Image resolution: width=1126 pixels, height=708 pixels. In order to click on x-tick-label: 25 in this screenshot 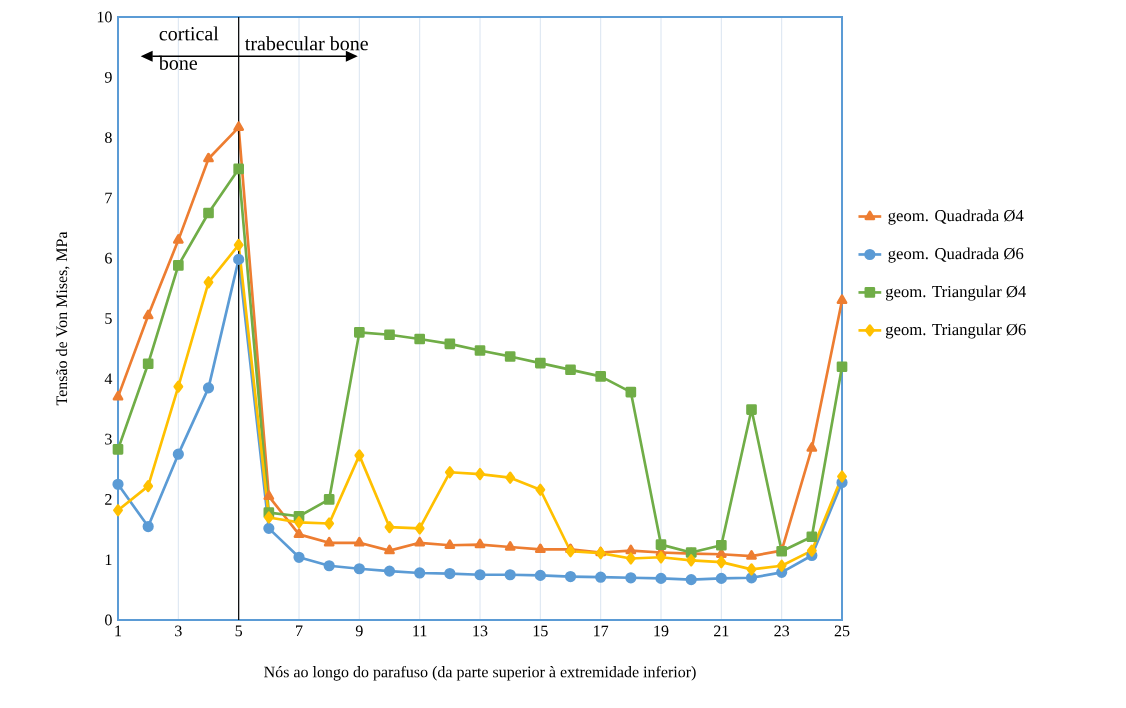, I will do `click(842, 631)`.